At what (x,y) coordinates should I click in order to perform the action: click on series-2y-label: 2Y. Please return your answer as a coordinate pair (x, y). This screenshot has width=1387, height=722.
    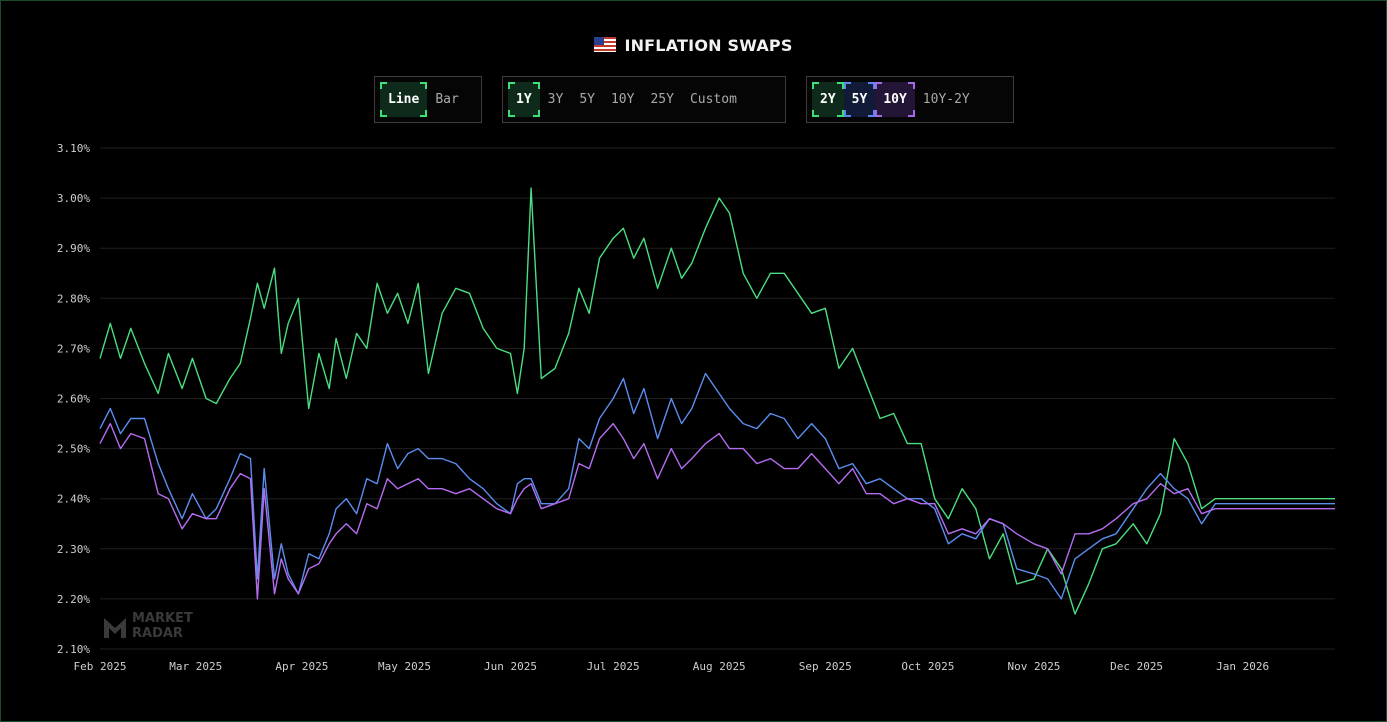
    Looking at the image, I should click on (828, 99).